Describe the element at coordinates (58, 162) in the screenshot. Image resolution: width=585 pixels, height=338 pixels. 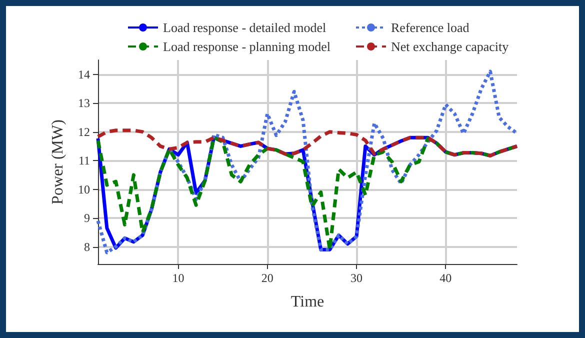
I see `y-axis-title: Power (MW)` at that location.